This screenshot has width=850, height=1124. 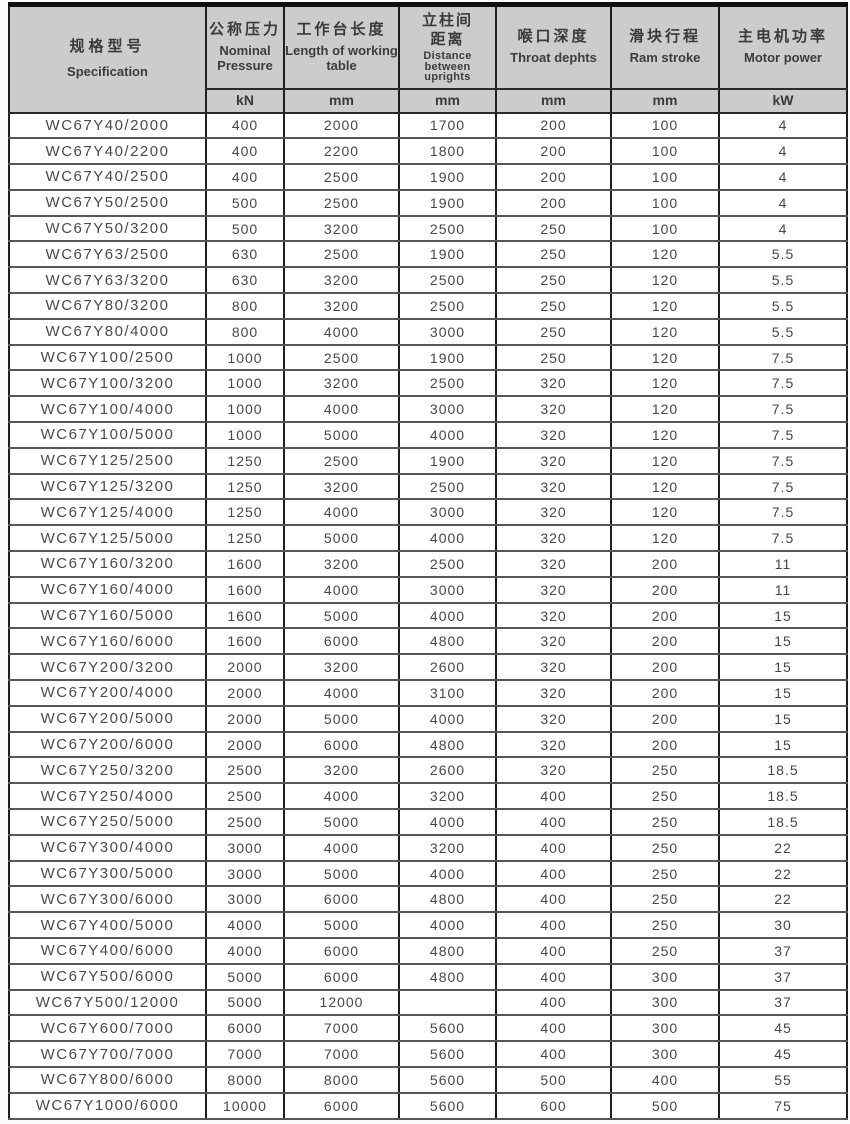 What do you see at coordinates (107, 976) in the screenshot?
I see `spec-cell: WC67Y500/6000` at bounding box center [107, 976].